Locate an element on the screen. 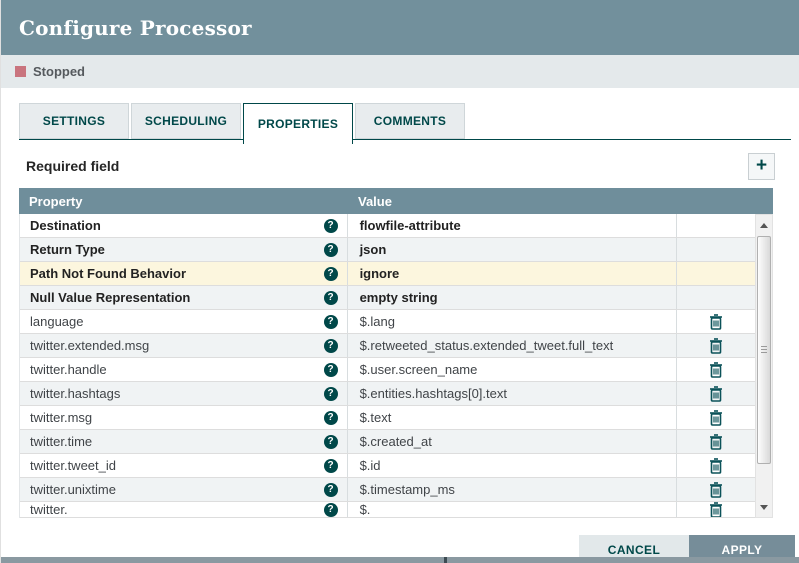 This screenshot has height=563, width=799. table-scrollbar is located at coordinates (764, 366).